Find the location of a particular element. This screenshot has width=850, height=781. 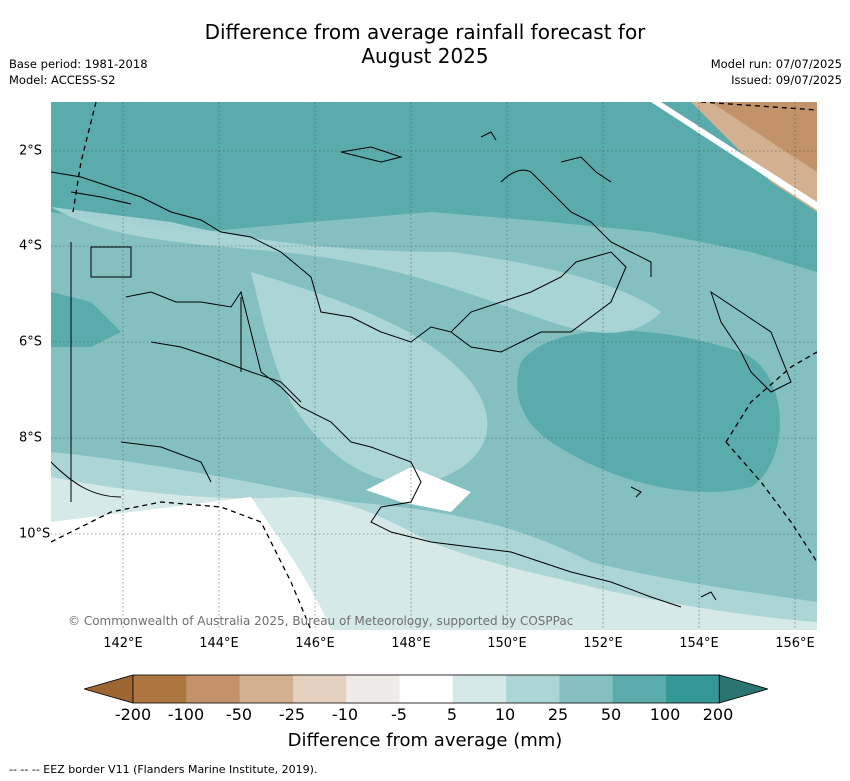

colorbar-frame is located at coordinates (426, 689).